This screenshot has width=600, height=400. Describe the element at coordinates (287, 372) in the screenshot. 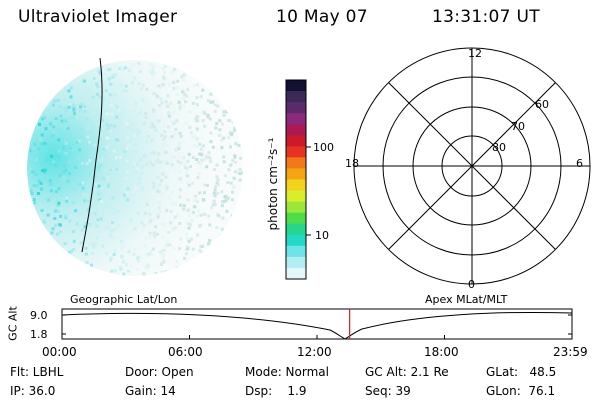

I see `mode-readout: Mode: Normal` at that location.